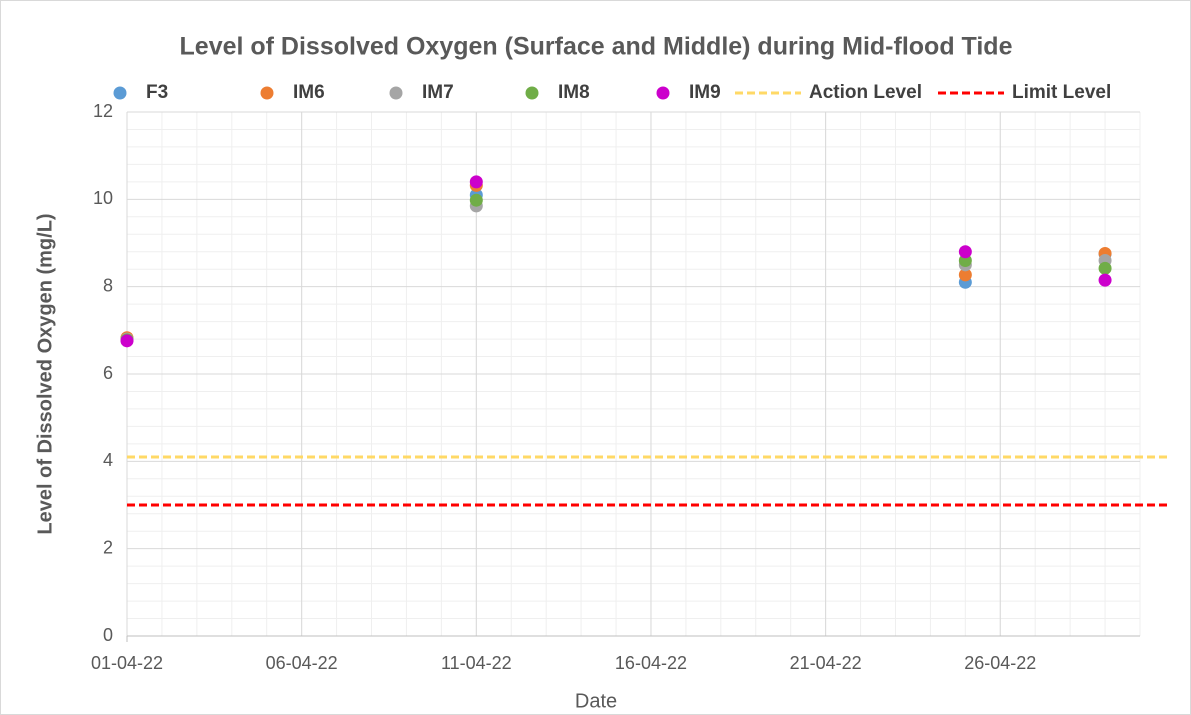 This screenshot has width=1191, height=715. Describe the element at coordinates (103, 198) in the screenshot. I see `y-tick-label: 10` at that location.